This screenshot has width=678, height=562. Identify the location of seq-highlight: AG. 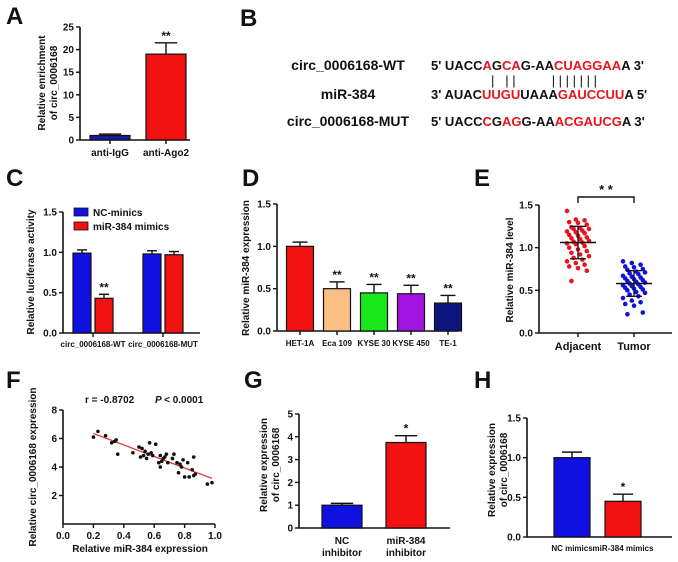
(512, 121).